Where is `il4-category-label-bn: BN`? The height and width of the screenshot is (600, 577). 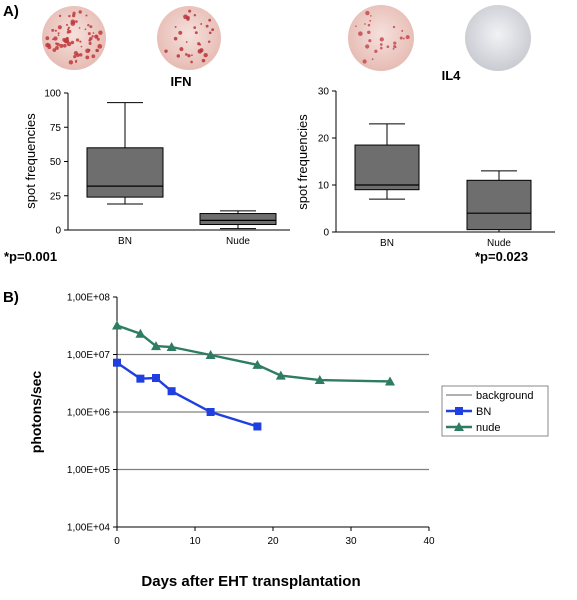 il4-category-label-bn: BN is located at coordinates (387, 243).